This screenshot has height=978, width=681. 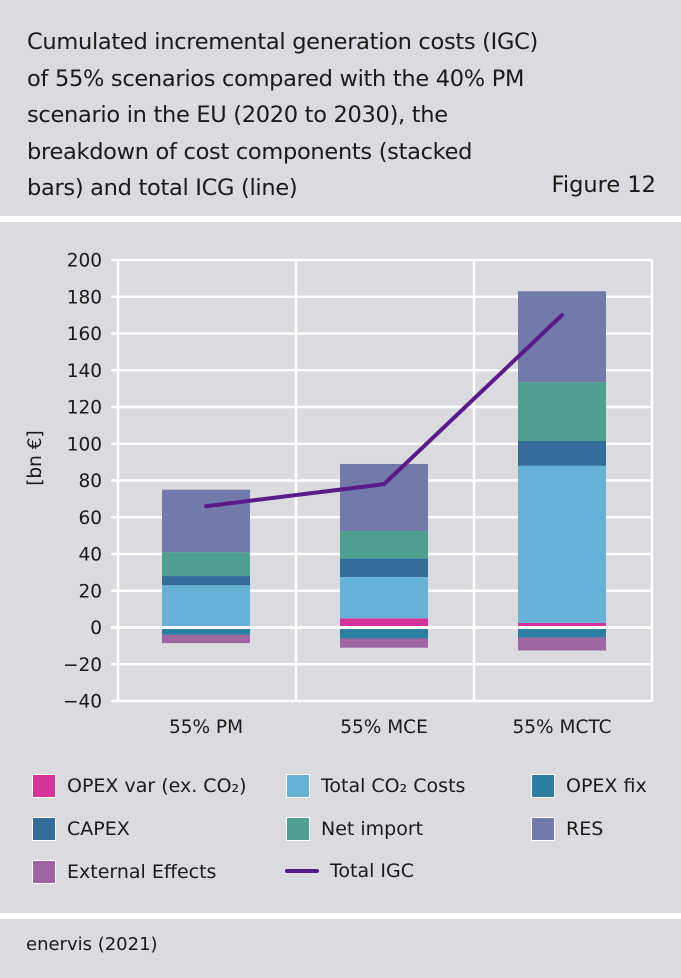 What do you see at coordinates (44, 872) in the screenshot?
I see `swatch-external-effects` at bounding box center [44, 872].